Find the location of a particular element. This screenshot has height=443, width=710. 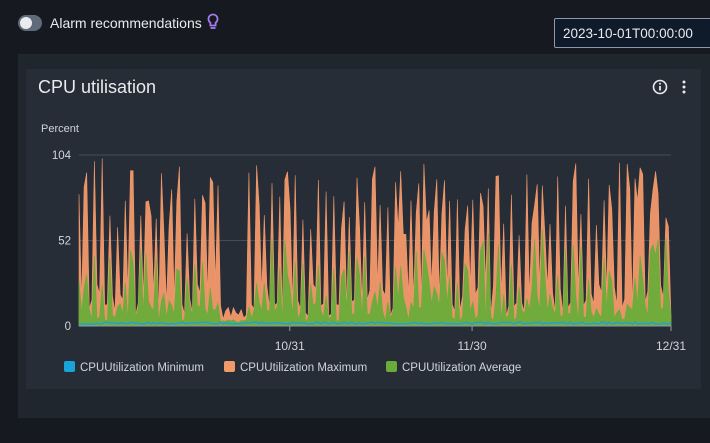

legend-label: CPUUtilization Maximum is located at coordinates (304, 368).